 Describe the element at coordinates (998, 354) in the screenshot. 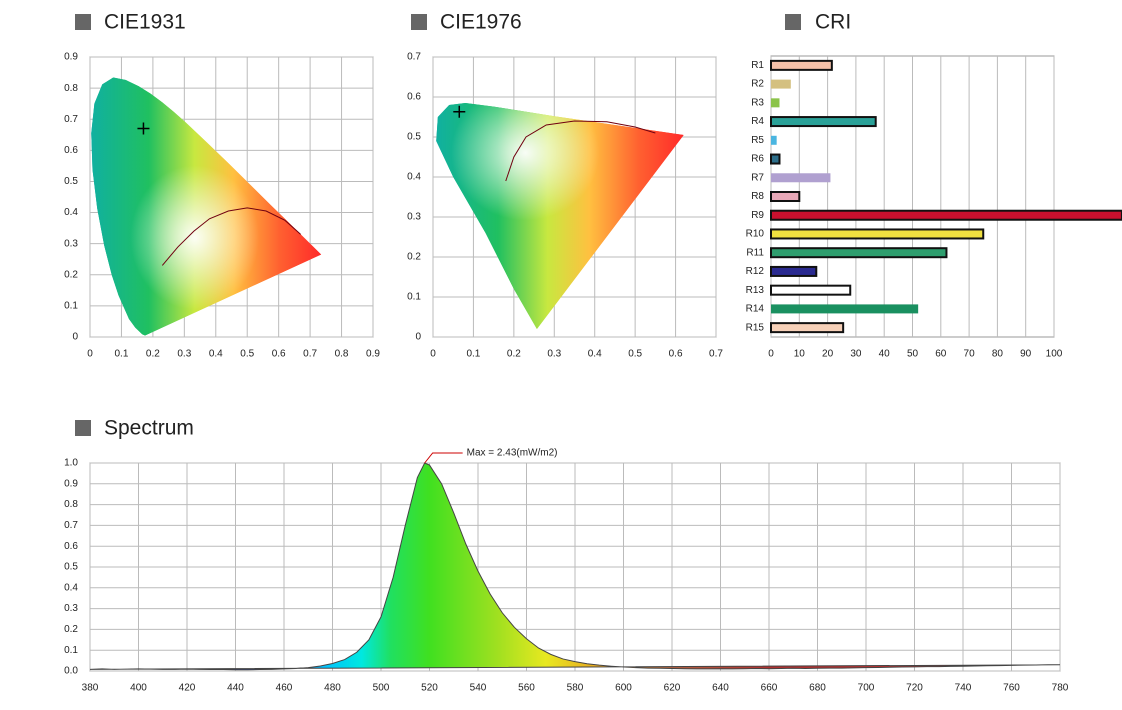

I see `x-tick-label: 80` at that location.